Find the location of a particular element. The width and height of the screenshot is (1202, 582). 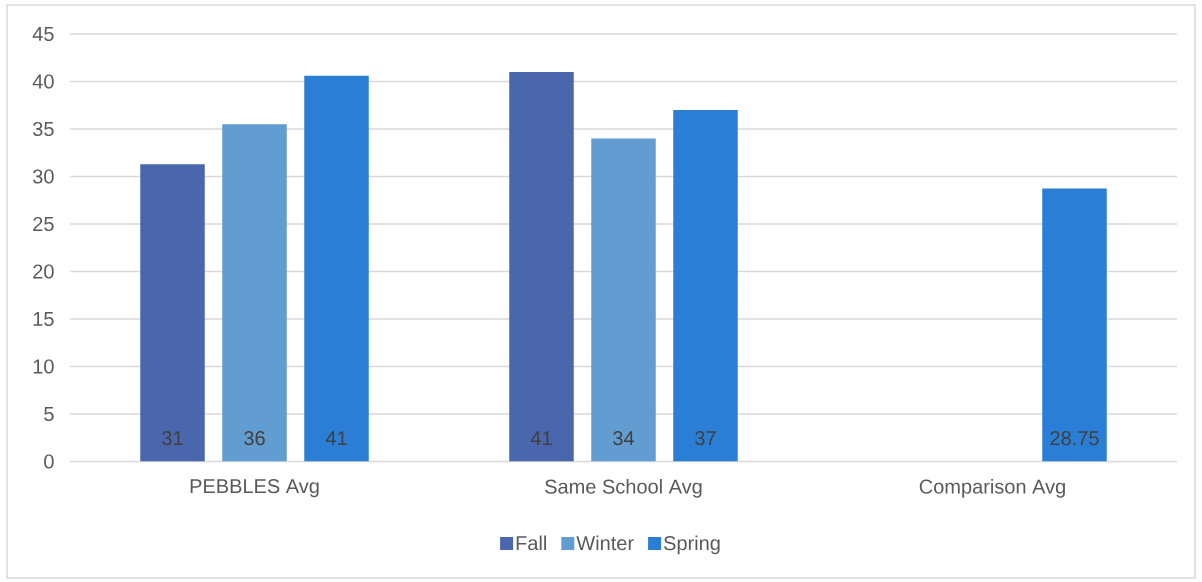

data-label: 28.75 is located at coordinates (1074, 438).